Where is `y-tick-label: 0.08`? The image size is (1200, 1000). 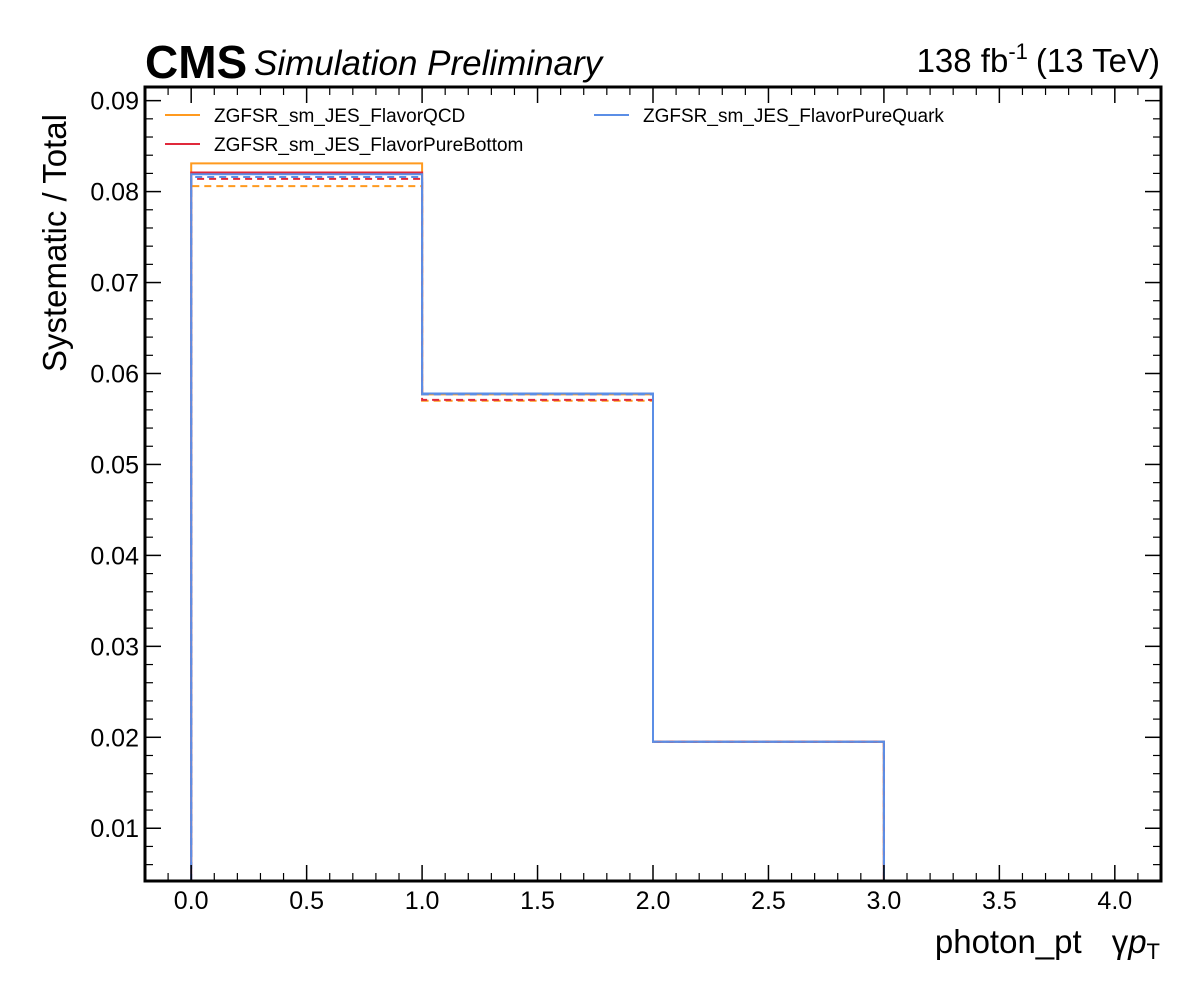
y-tick-label: 0.08 is located at coordinates (114, 193).